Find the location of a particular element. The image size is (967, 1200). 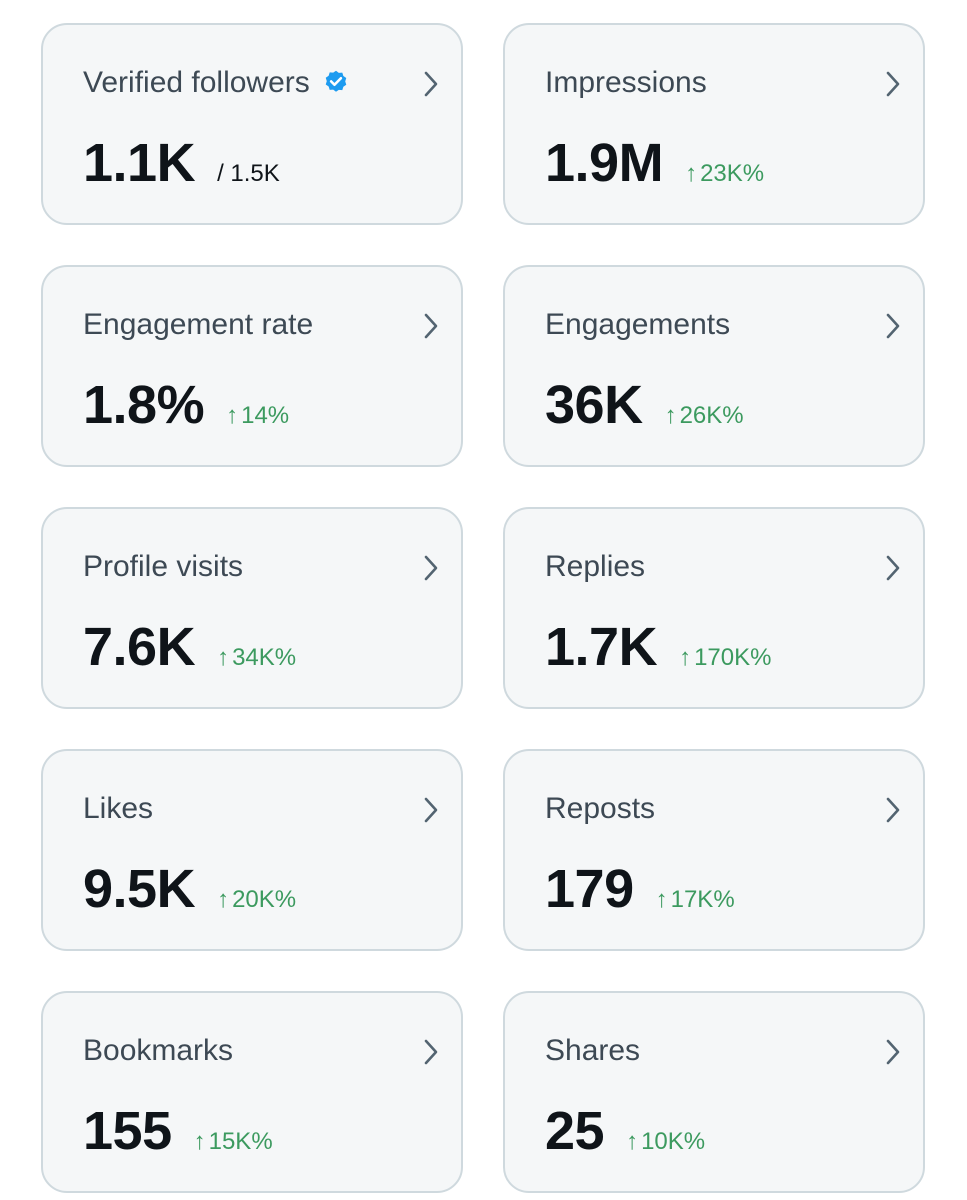

card-title: Shares is located at coordinates (592, 1051).